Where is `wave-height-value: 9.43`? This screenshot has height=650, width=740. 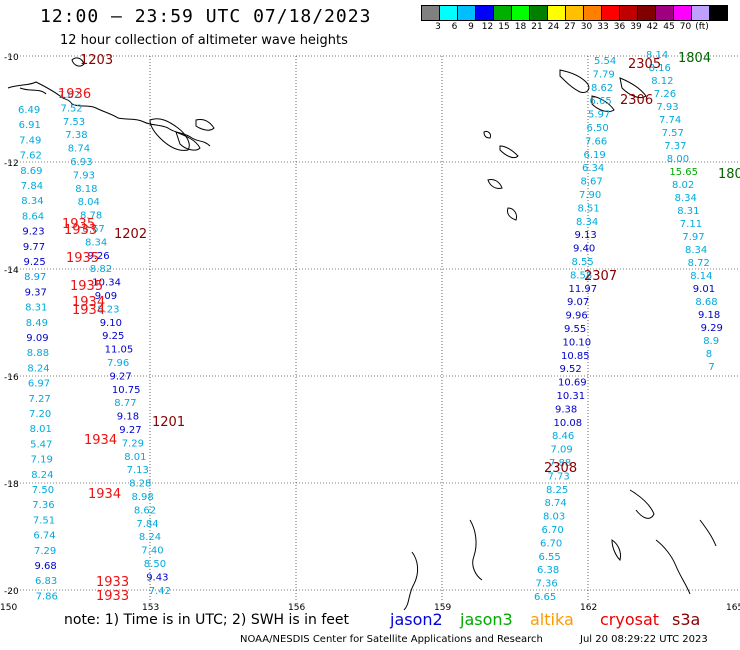
wave-height-value: 9.43 is located at coordinates (157, 577).